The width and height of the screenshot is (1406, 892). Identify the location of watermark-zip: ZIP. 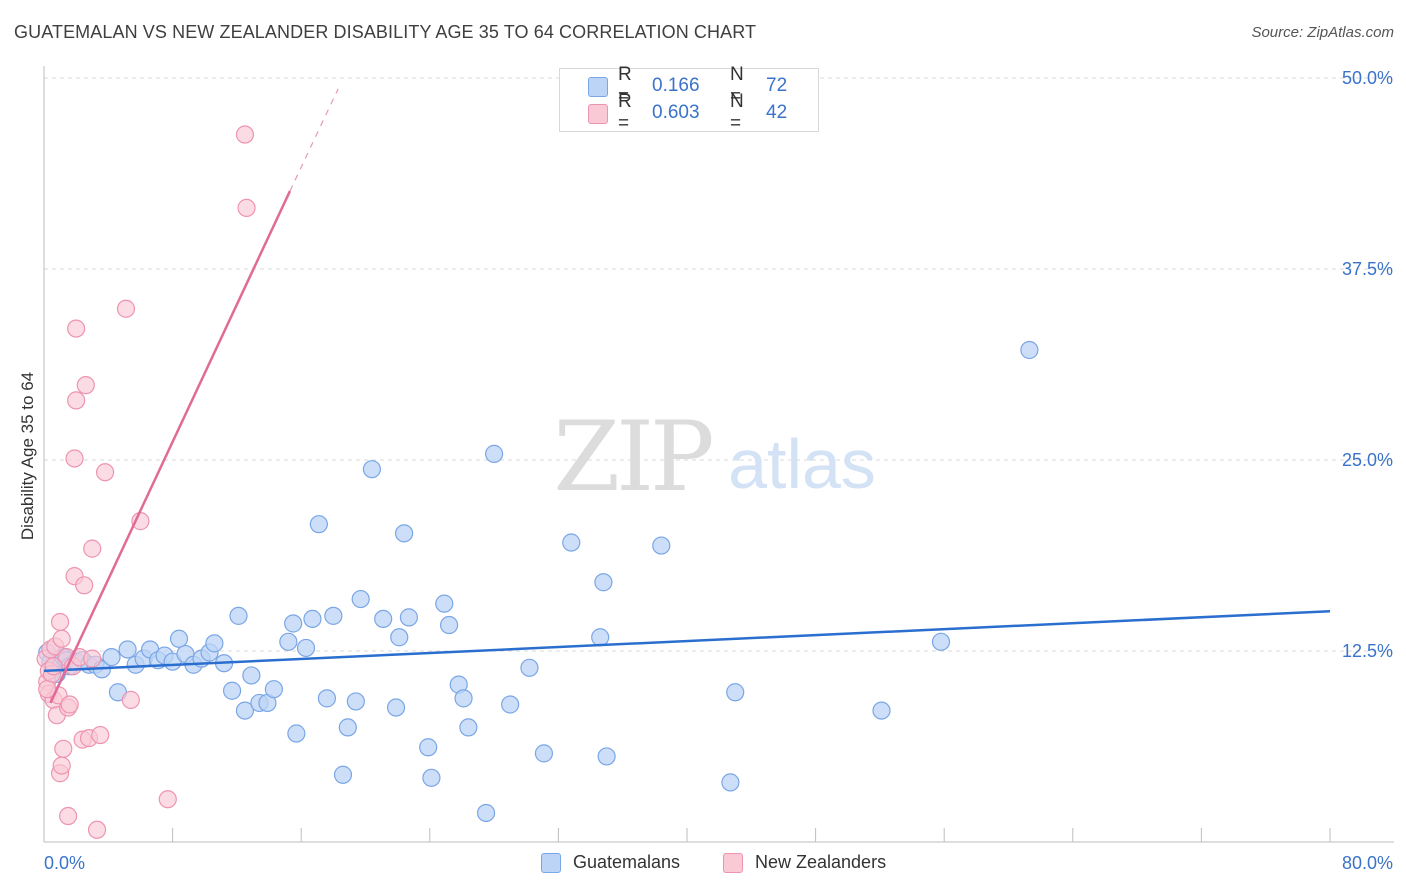
(632, 457).